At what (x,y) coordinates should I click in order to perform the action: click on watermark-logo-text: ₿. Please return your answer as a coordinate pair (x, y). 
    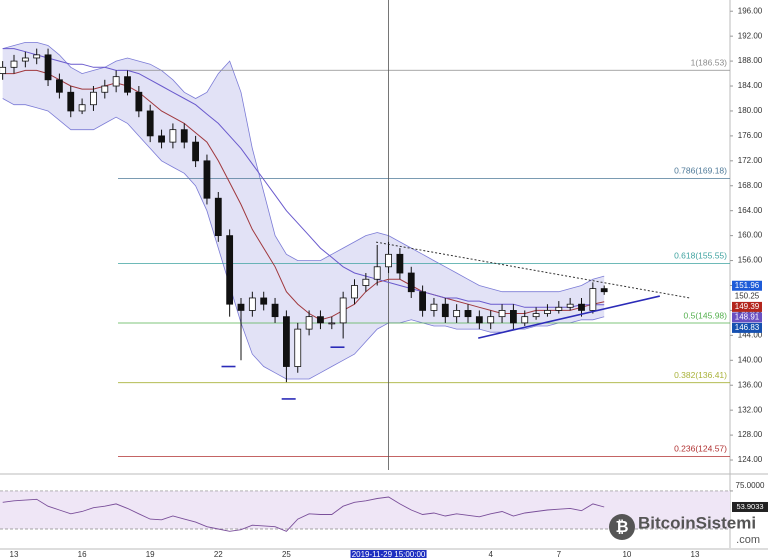
    Looking at the image, I should click on (621, 527).